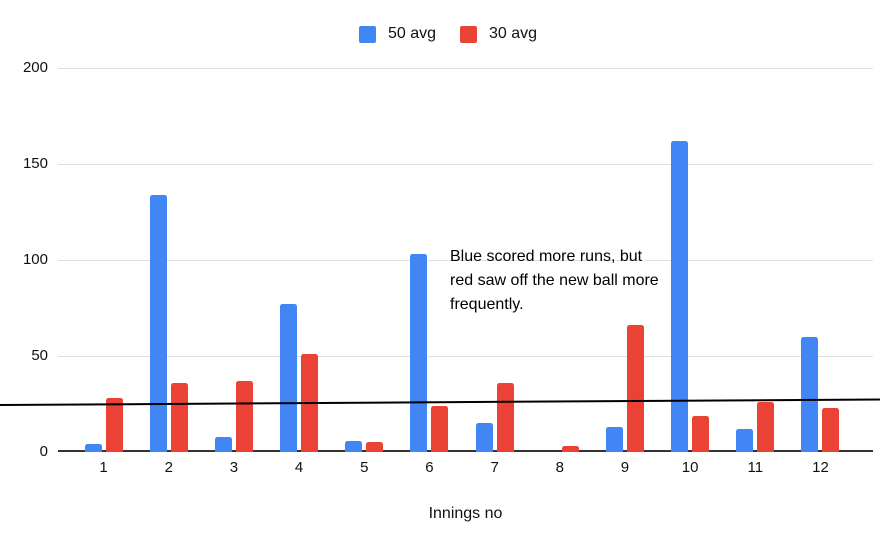 The height and width of the screenshot is (543, 880). I want to click on x-tick-label-1: 1, so click(103, 467).